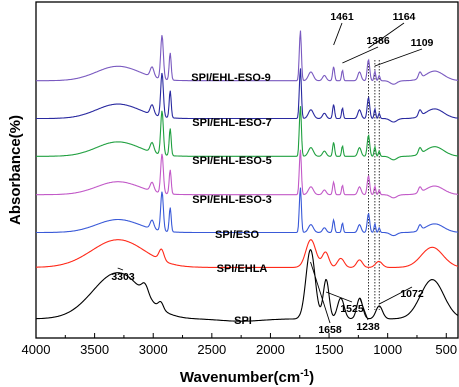 Image resolution: width=459 pixels, height=387 pixels. Describe the element at coordinates (36, 349) in the screenshot. I see `x-tick-label: 4000` at that location.